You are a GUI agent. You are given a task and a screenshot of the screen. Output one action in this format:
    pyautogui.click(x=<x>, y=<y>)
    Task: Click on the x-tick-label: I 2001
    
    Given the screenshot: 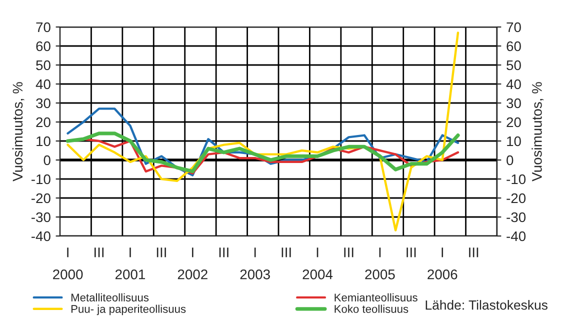 What is the action you would take?
    pyautogui.click(x=130, y=264)
    